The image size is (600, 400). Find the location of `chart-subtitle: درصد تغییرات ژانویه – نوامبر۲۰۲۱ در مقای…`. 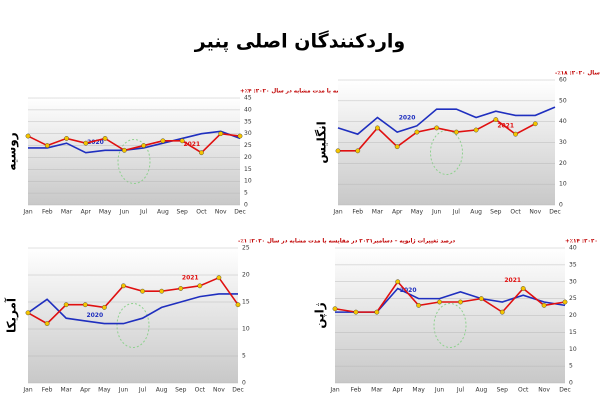

chart-subtitle: درصد تغییرات ژانویه – نوامبر۲۰۲۱ در مقای… is located at coordinates (577, 74).